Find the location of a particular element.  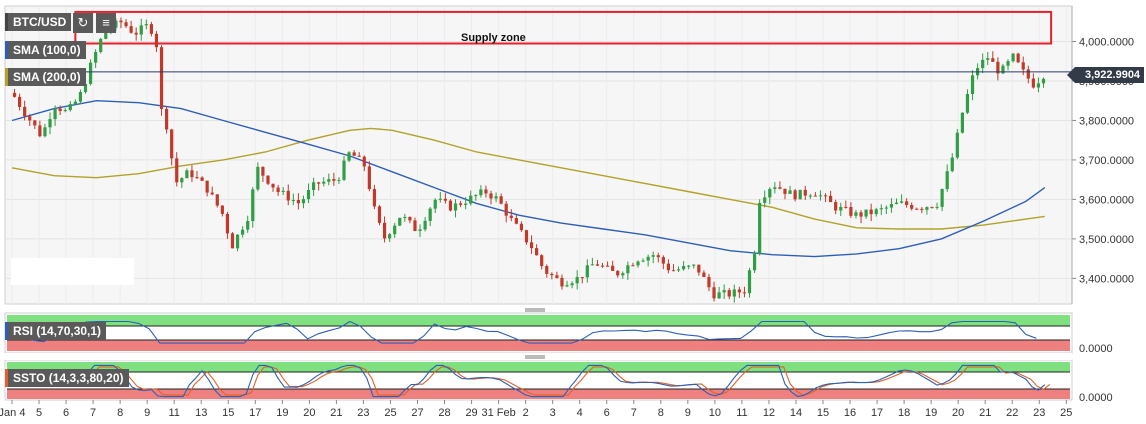

symbol-label: BTC/USD is located at coordinates (40, 22).